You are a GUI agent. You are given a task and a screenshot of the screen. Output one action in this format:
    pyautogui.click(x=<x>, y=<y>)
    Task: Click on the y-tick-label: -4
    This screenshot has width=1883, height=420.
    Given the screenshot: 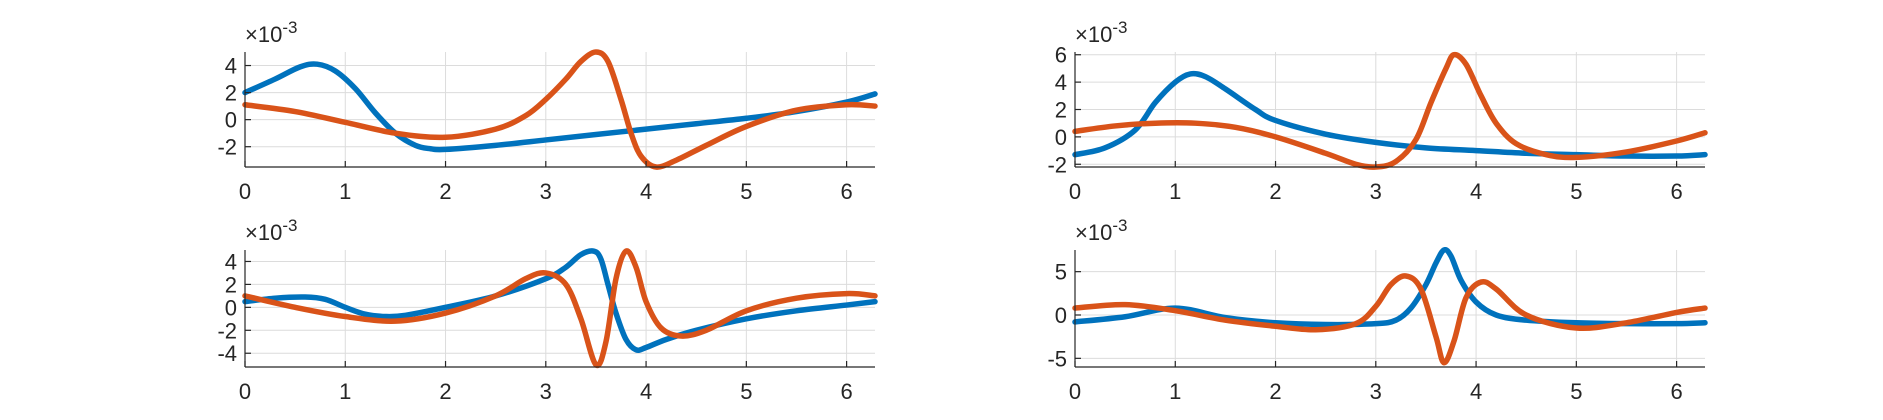 What is the action you would take?
    pyautogui.click(x=227, y=353)
    